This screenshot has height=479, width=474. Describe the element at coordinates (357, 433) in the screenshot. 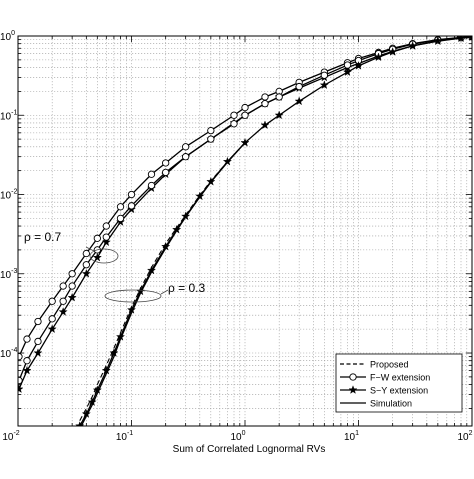

I see `x-tick-exponent: 1` at that location.